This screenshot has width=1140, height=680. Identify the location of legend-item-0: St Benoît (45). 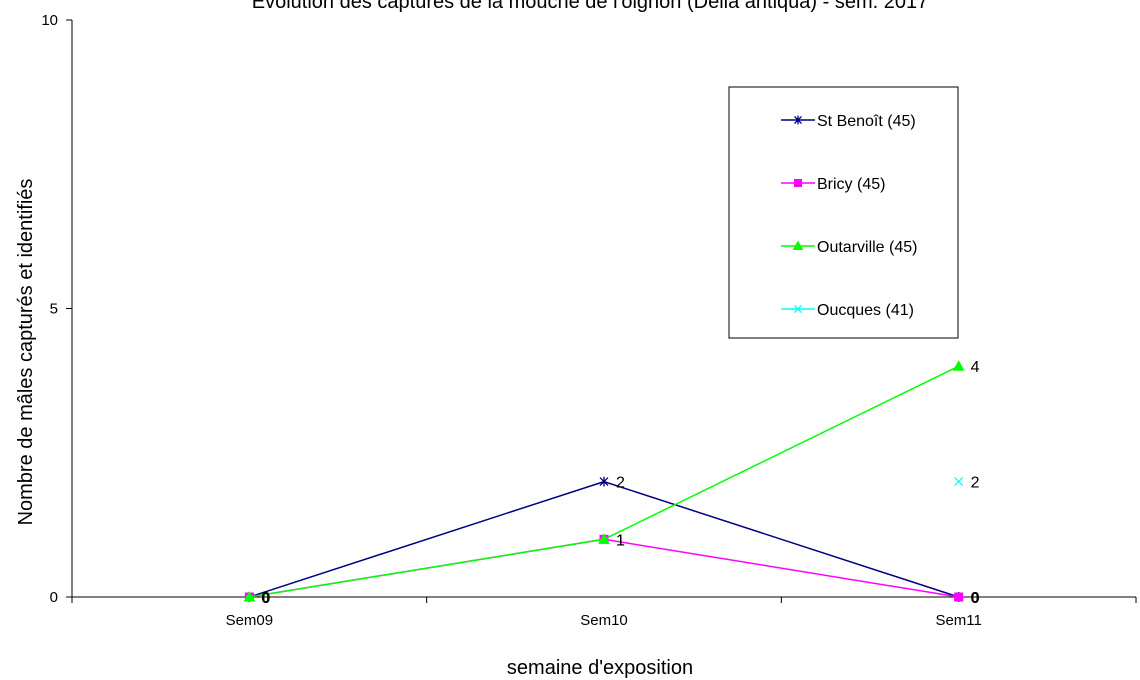
(848, 121).